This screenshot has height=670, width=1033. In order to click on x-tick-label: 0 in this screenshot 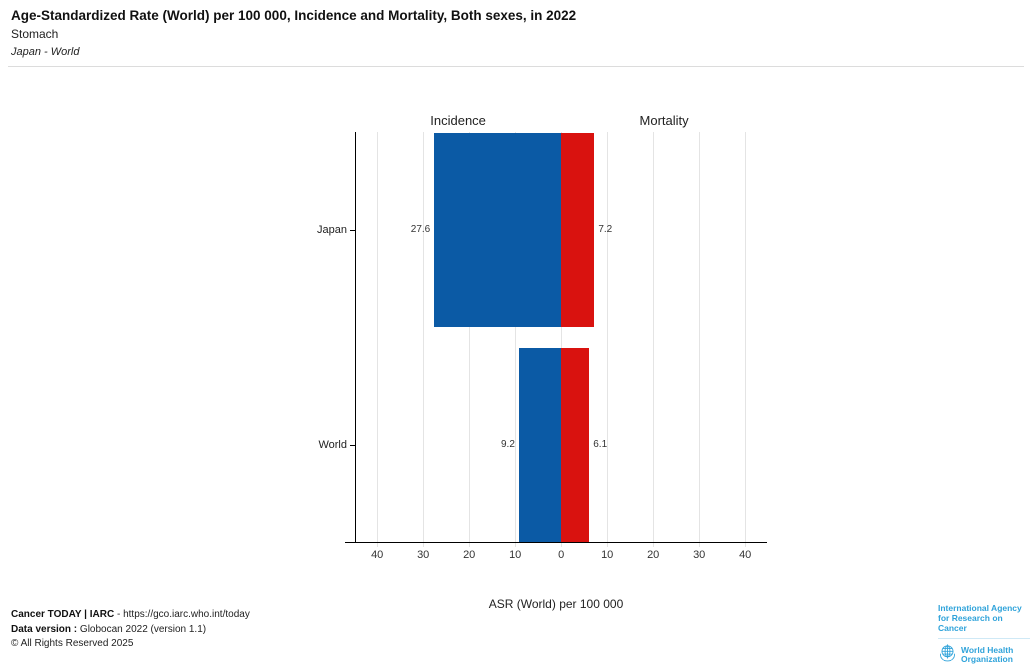, I will do `click(561, 555)`.